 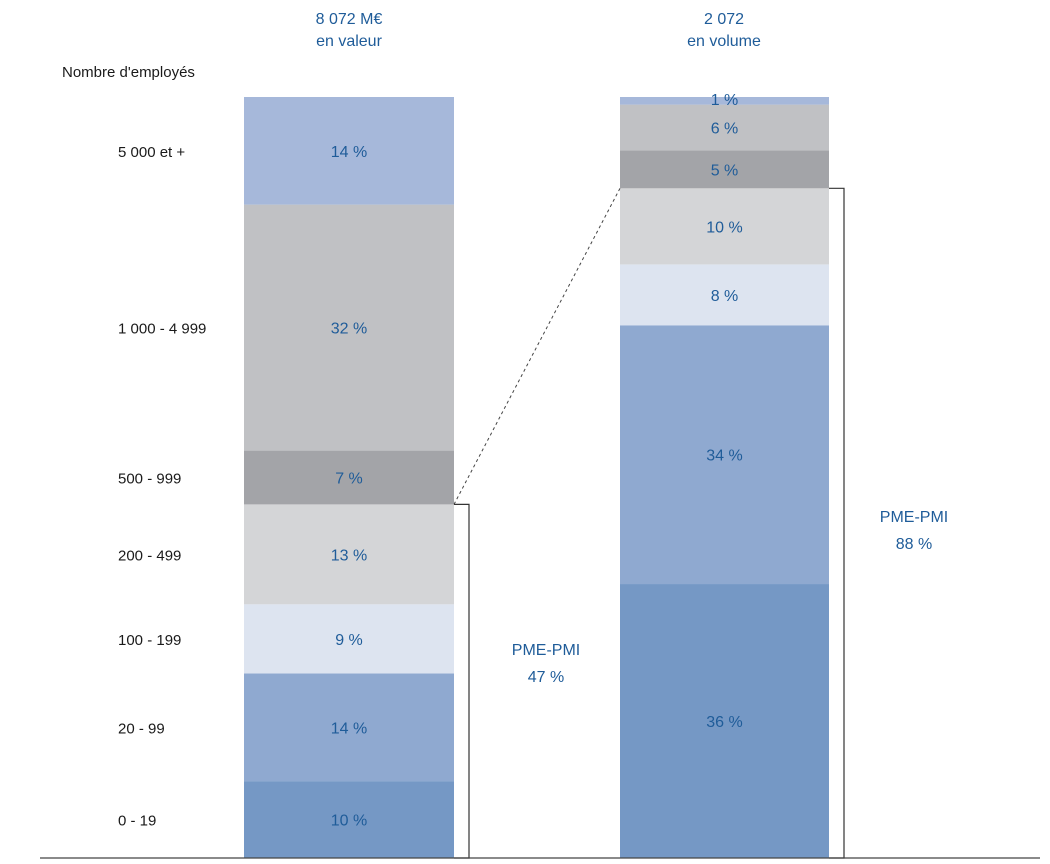 I want to click on category-label-2: 100 - 199, so click(x=149, y=640).